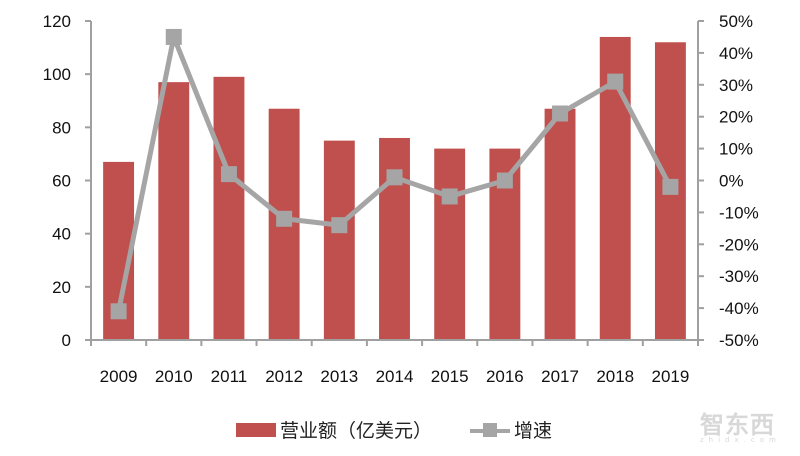  Describe the element at coordinates (228, 174) in the screenshot. I see `marker-2011` at that location.